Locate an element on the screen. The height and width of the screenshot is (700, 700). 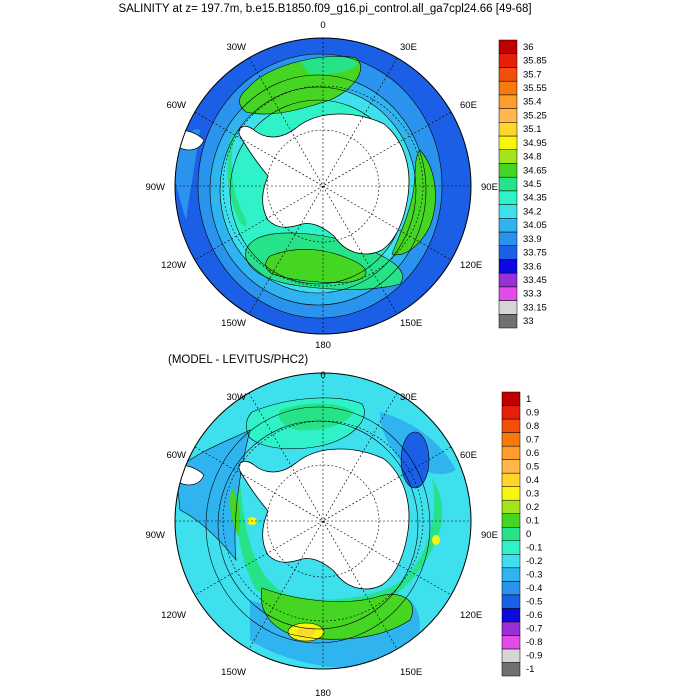
colorbar-tick-label: 0 is located at coordinates (528, 534).